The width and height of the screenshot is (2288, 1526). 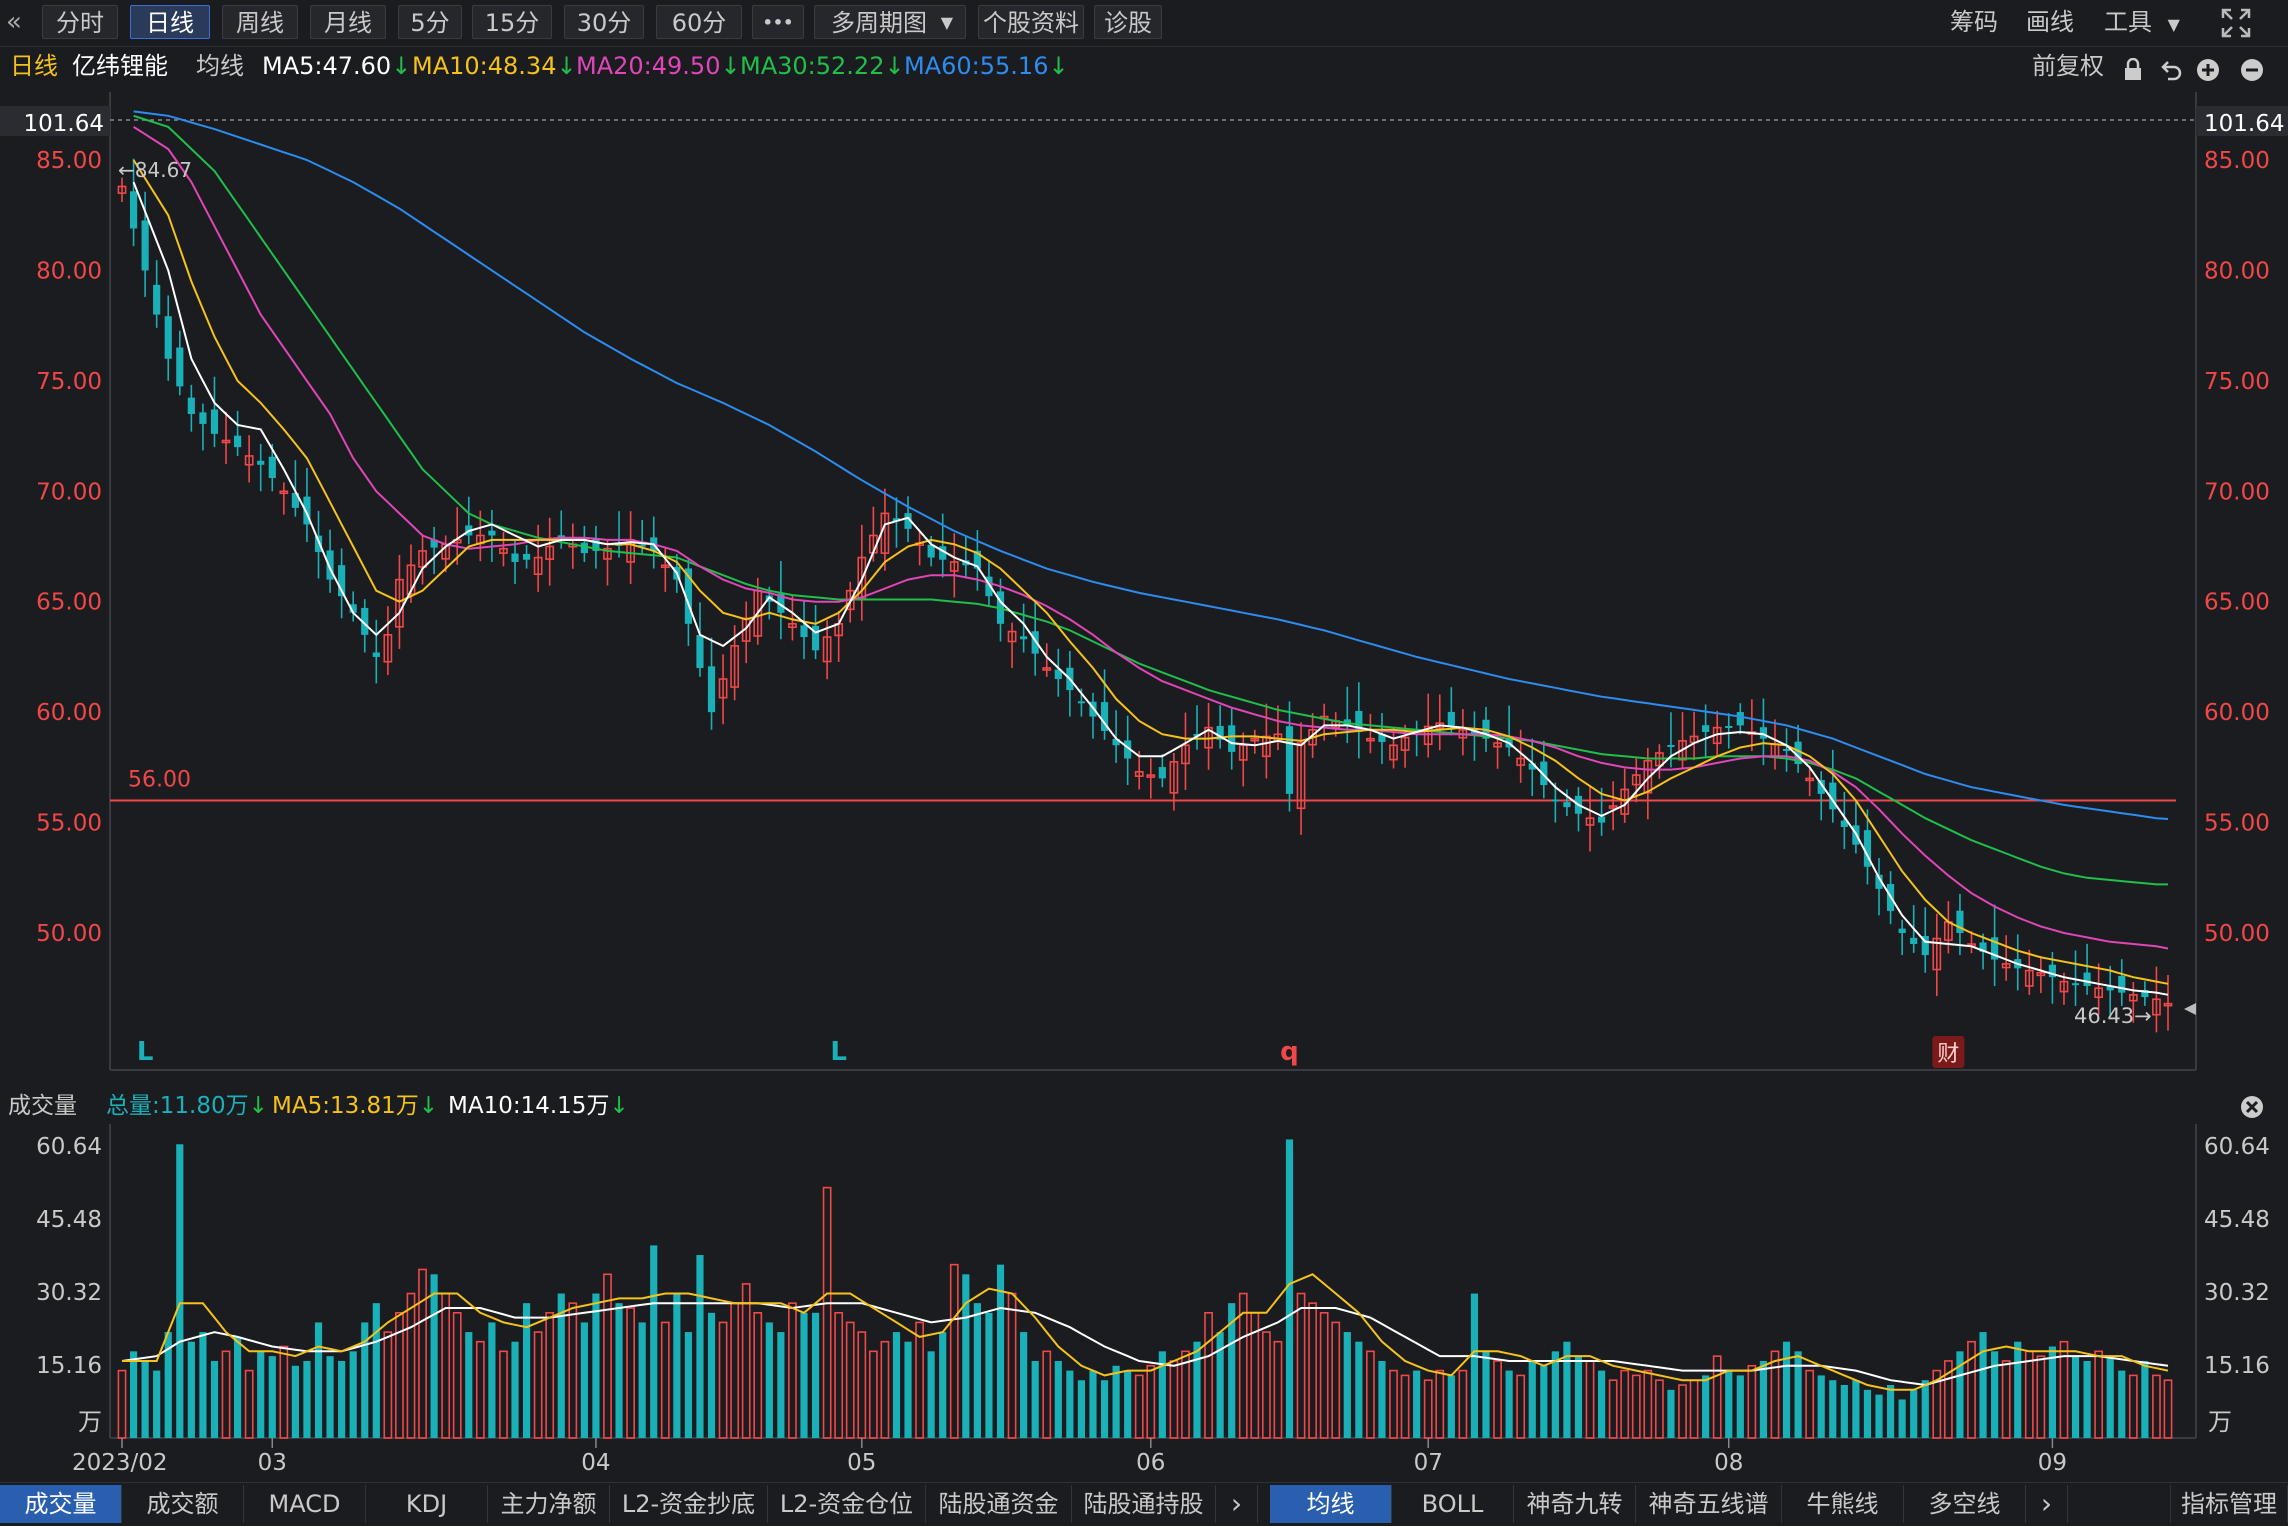 What do you see at coordinates (778, 22) in the screenshot?
I see `more-button: •••` at bounding box center [778, 22].